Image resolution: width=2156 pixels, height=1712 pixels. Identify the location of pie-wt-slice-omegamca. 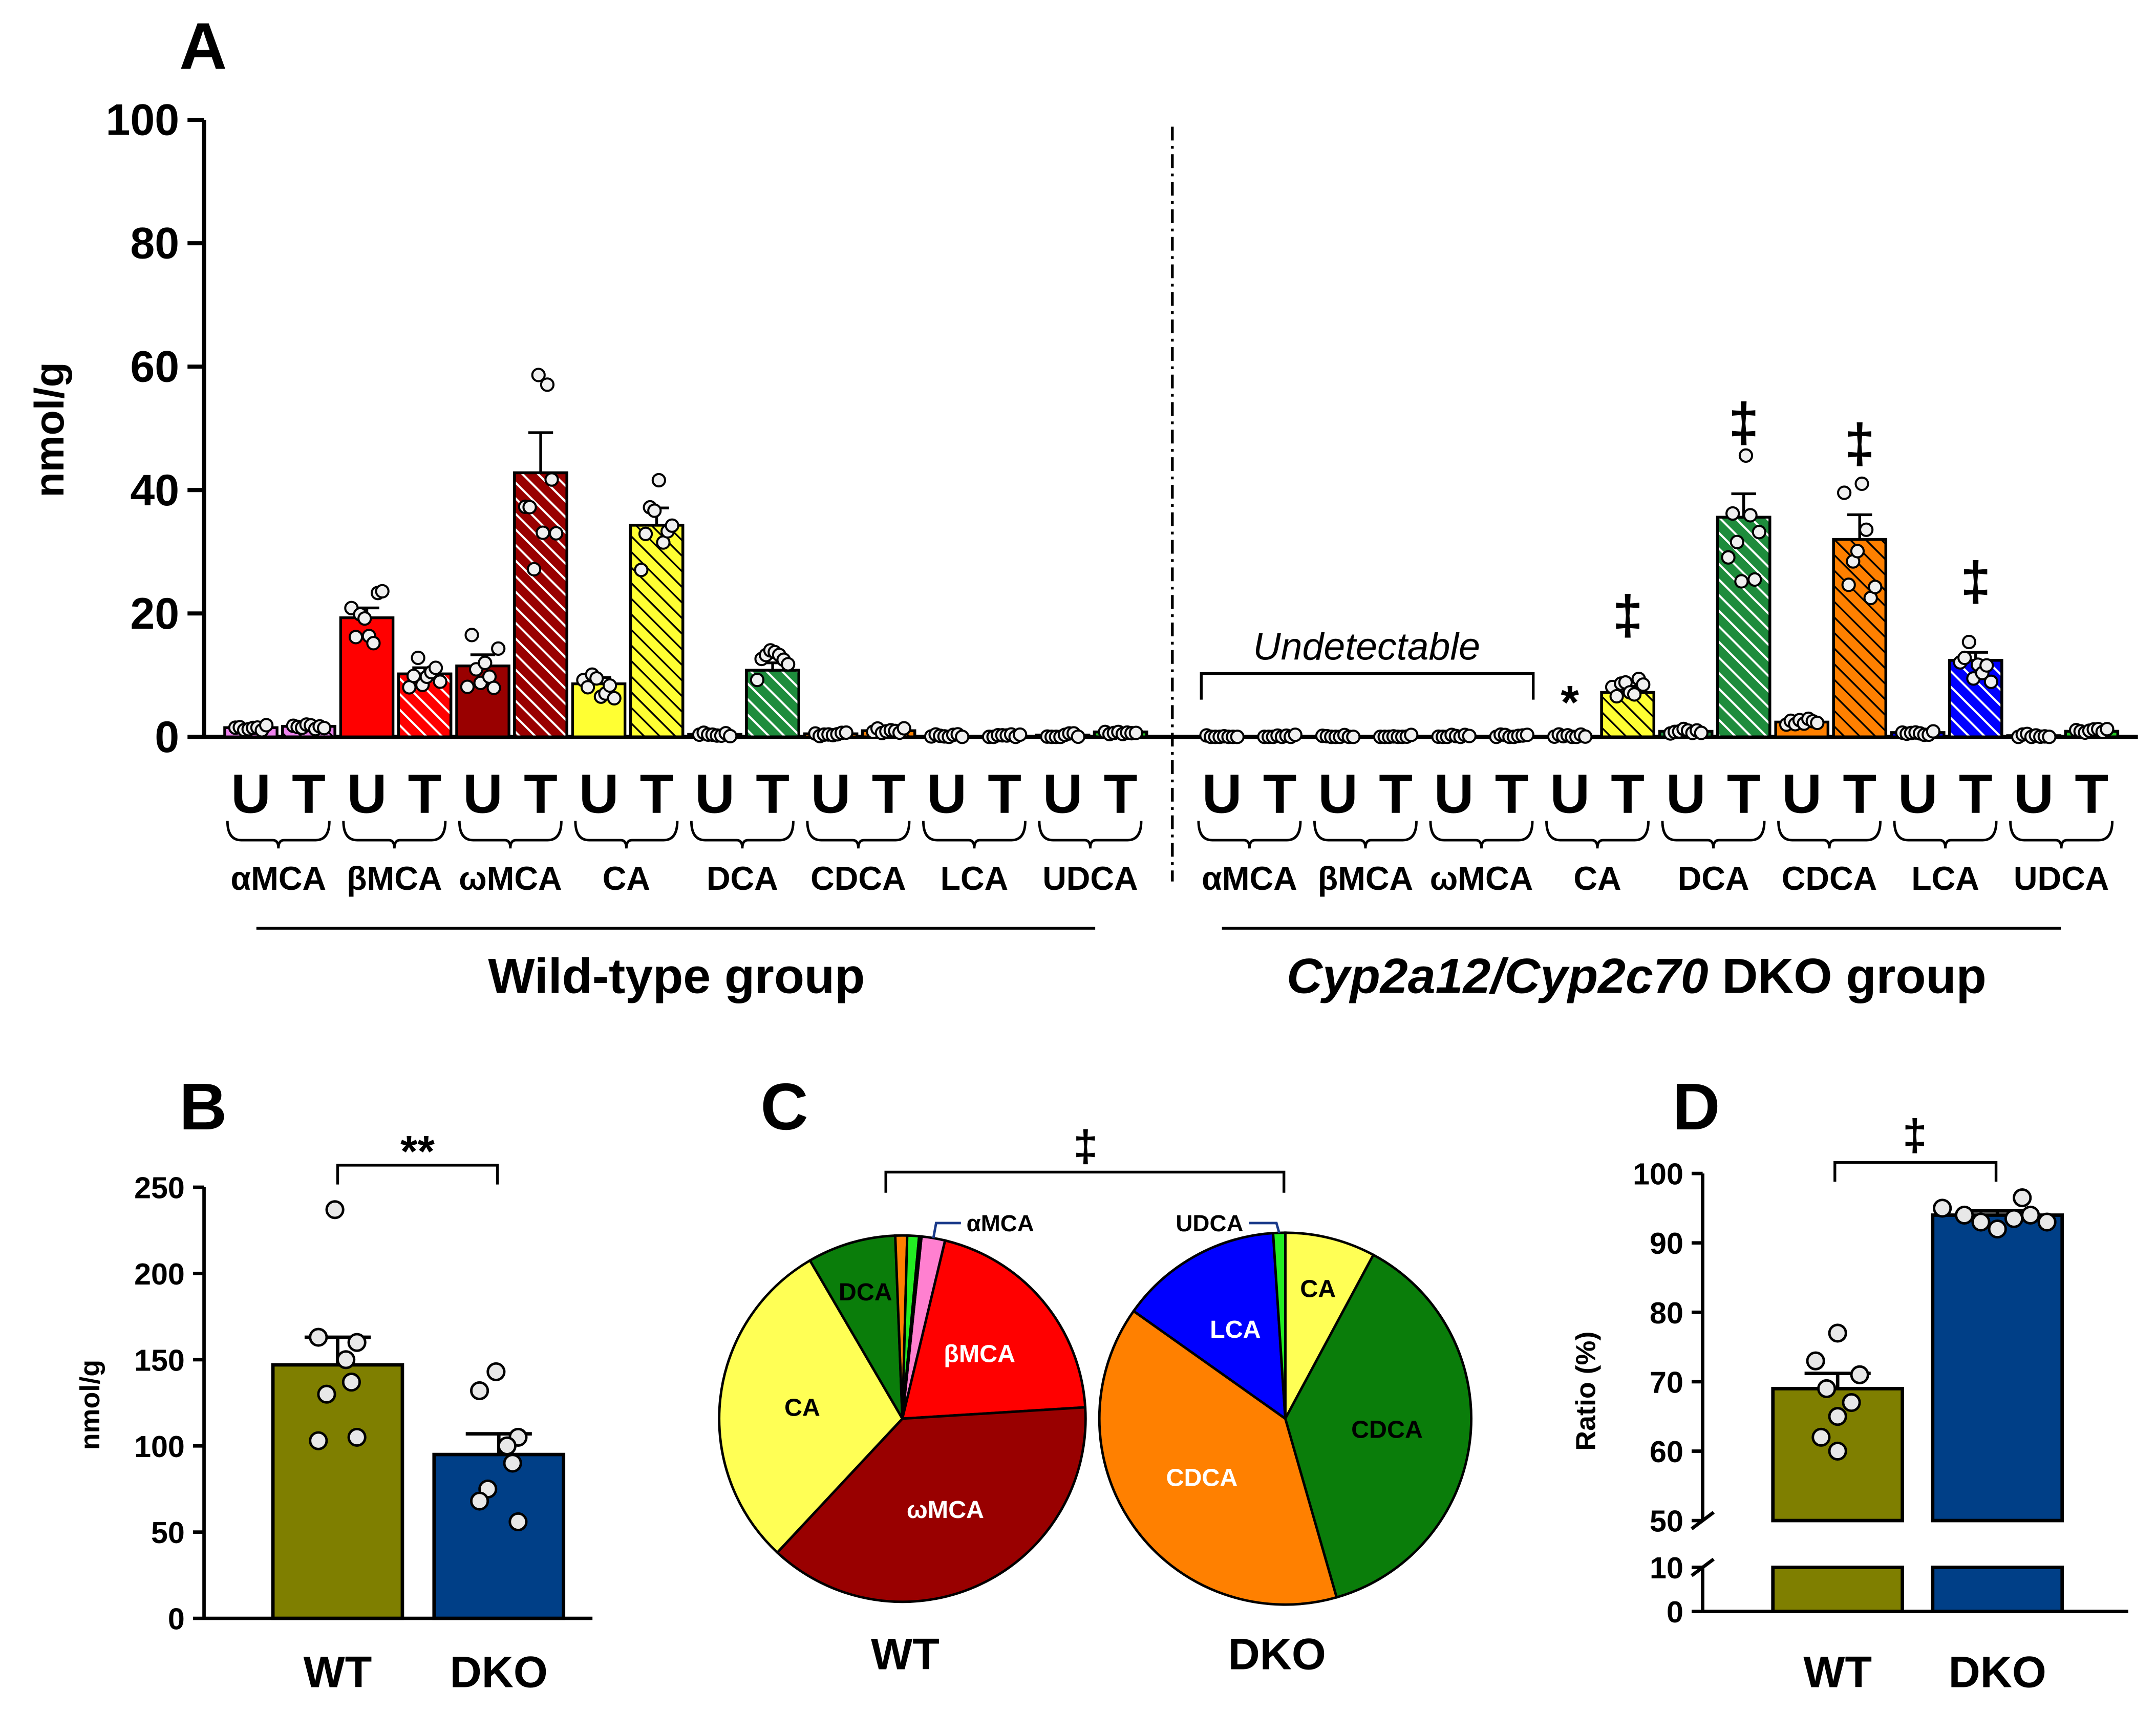
(931, 1504).